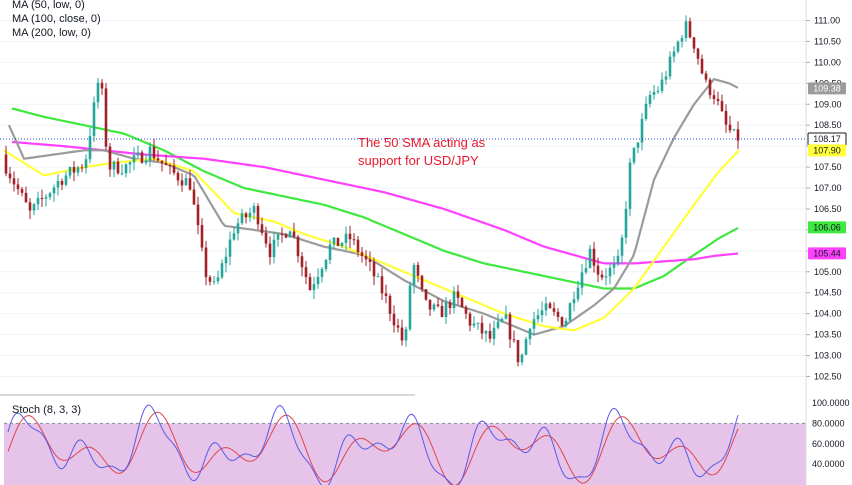 Image resolution: width=852 pixels, height=485 pixels. I want to click on indicator-label-ma50: MA (50, low, 0), so click(48, 5).